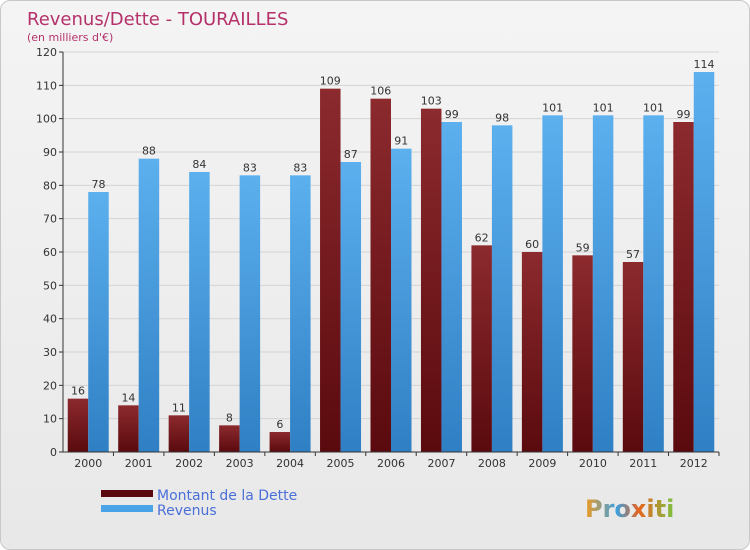 The image size is (750, 550). Describe the element at coordinates (633, 254) in the screenshot. I see `data-label: 57` at that location.